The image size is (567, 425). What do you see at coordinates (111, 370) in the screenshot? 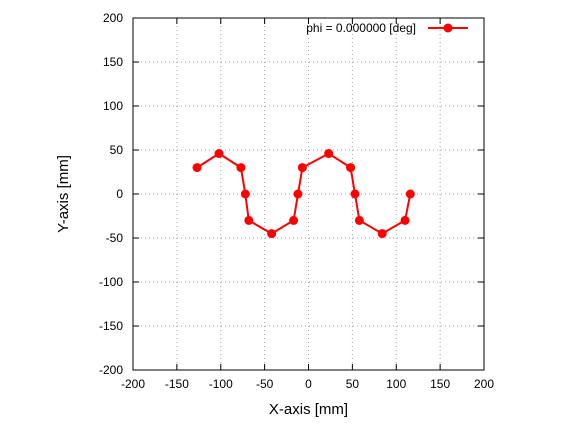
I see `y-tick-label: -200` at bounding box center [111, 370].